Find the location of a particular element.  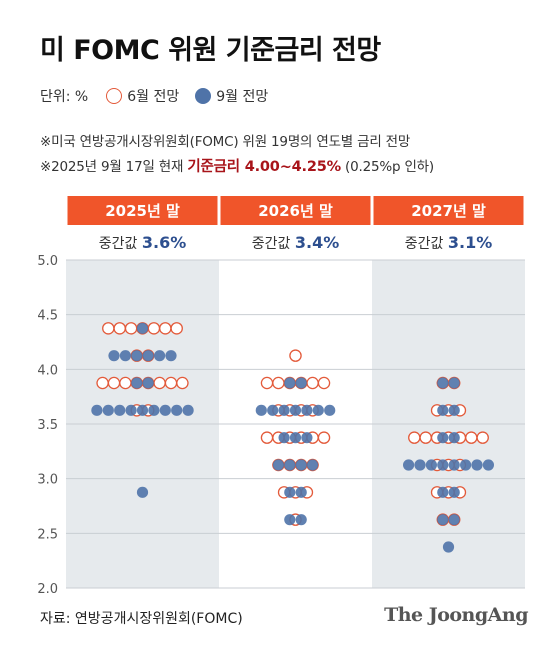

y-tick-label: 2.0 is located at coordinates (47, 589).